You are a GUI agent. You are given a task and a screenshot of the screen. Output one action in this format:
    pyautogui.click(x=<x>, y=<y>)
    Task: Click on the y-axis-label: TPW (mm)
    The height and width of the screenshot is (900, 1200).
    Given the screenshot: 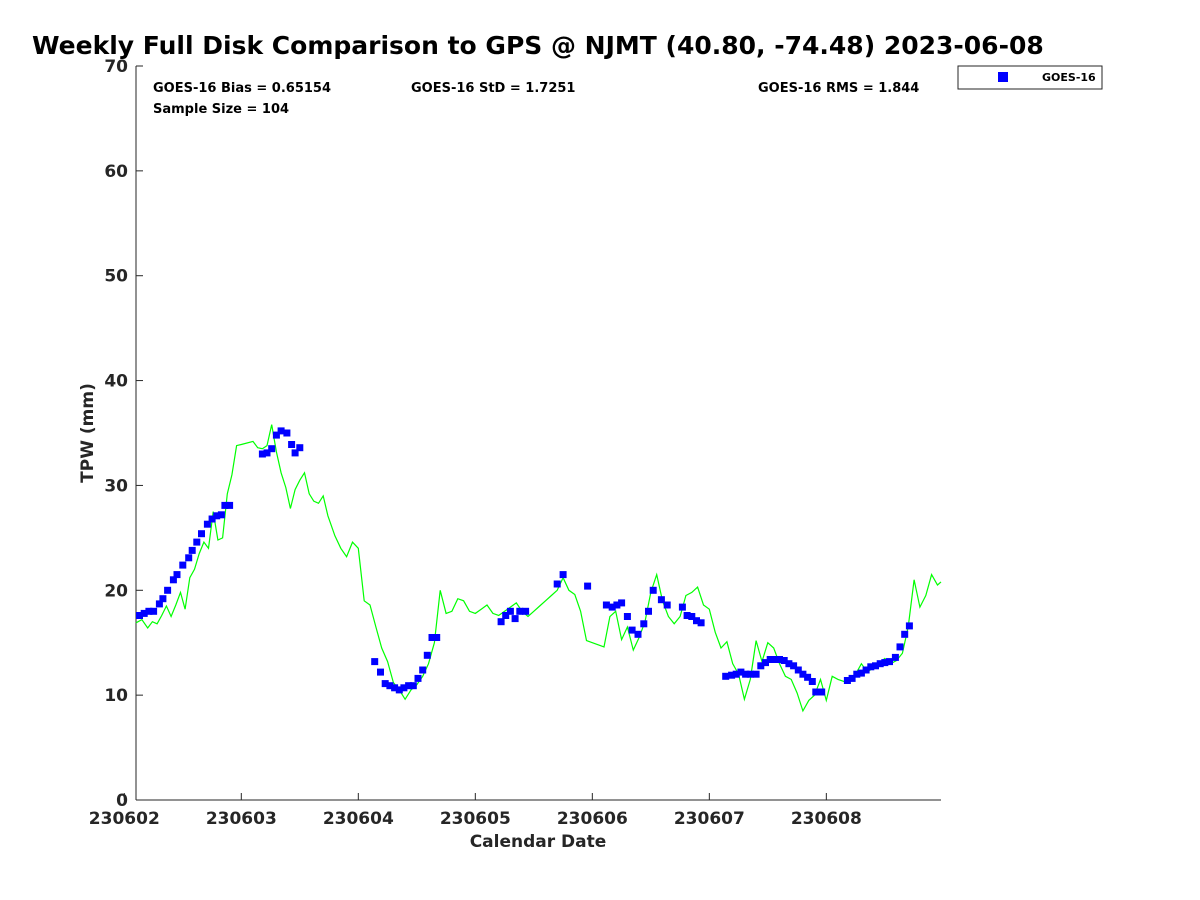 What is the action you would take?
    pyautogui.click(x=88, y=433)
    